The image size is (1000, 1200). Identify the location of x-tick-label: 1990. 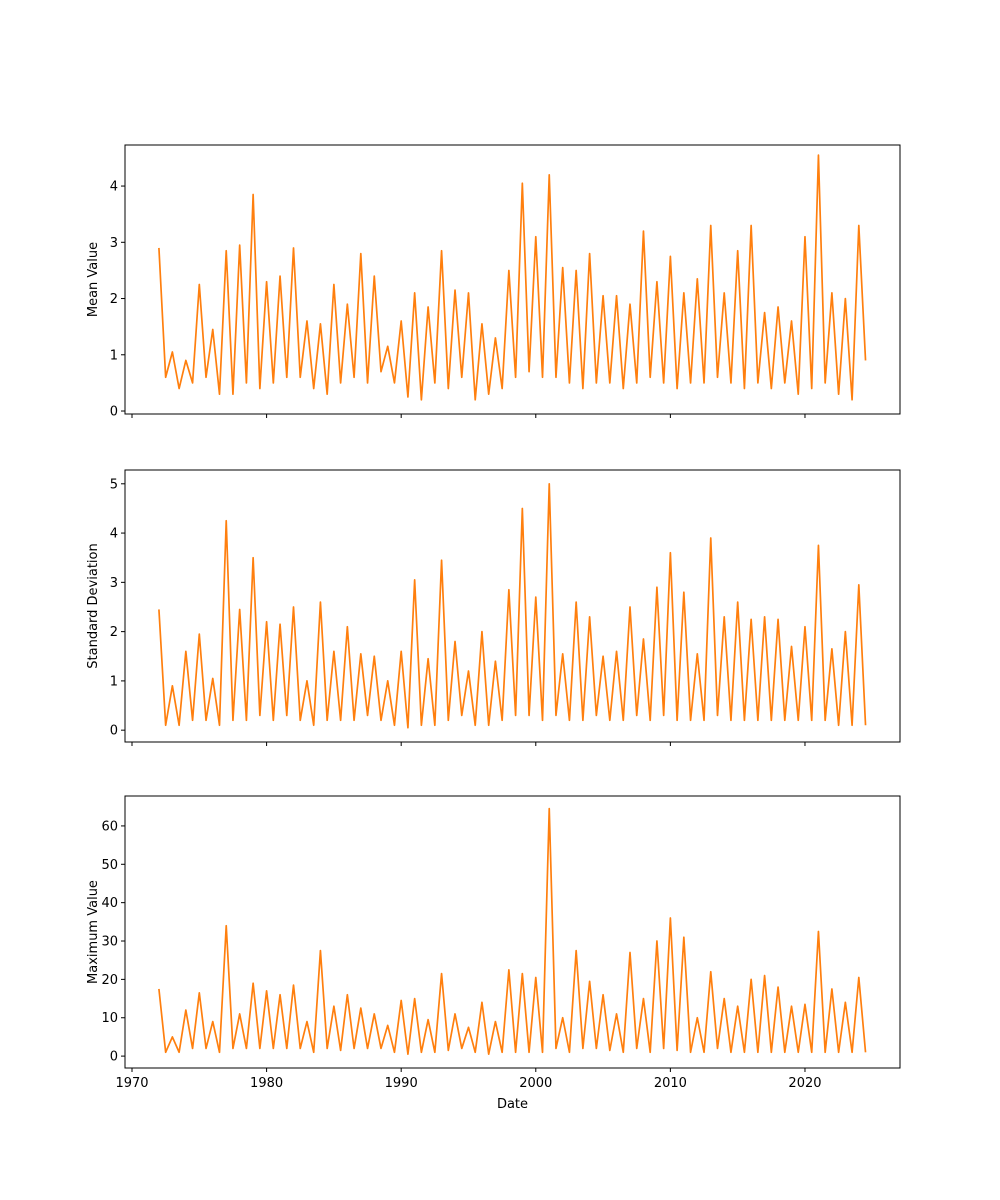
(401, 1083).